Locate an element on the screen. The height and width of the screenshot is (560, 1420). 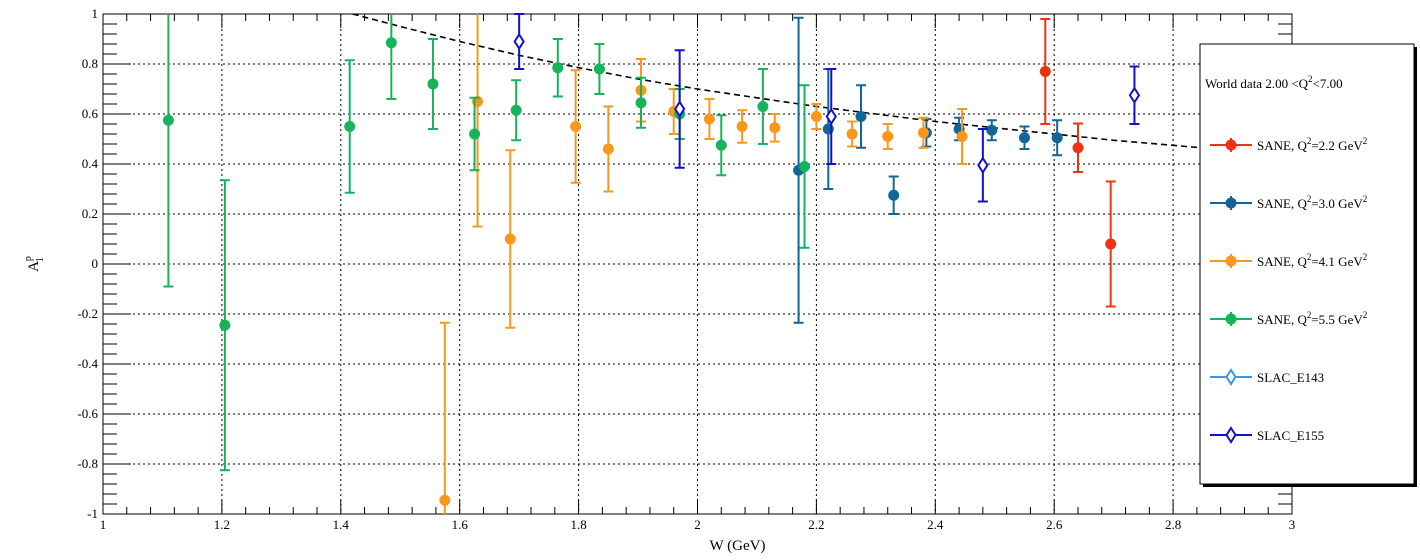
y-axis-title: Ap1 is located at coordinates (34, 264).